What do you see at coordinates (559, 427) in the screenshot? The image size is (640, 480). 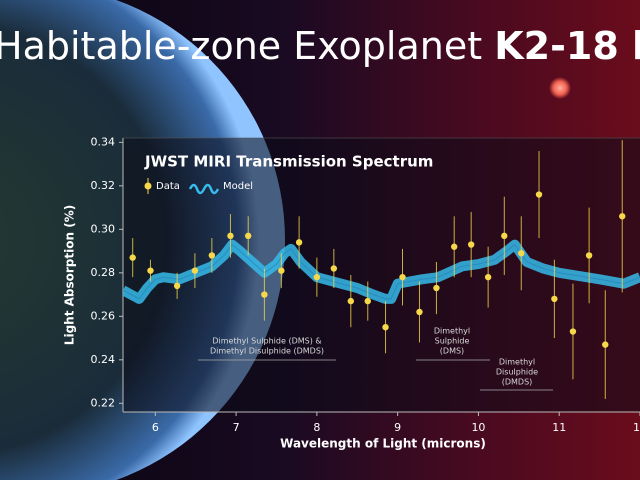 I see `x-tick-label: 11` at bounding box center [559, 427].